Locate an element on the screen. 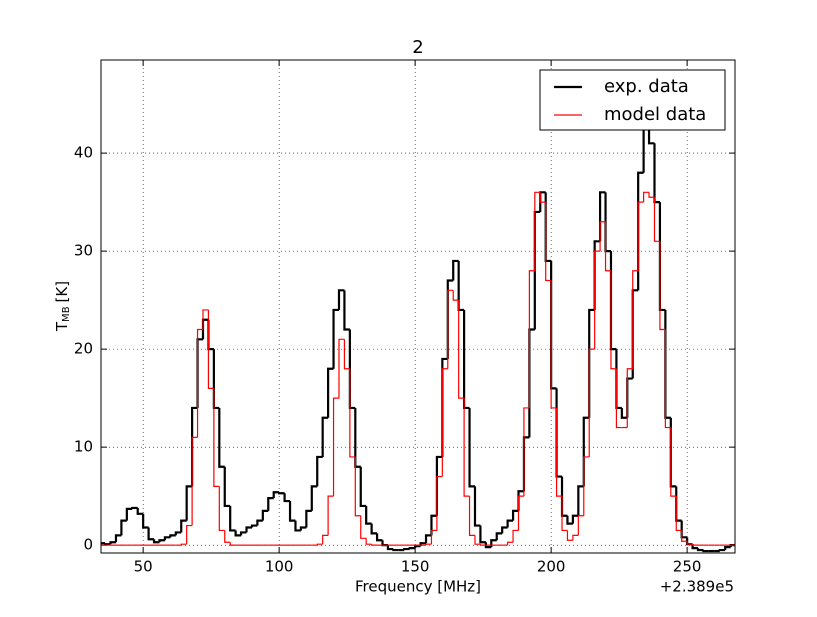  x-tick-label: 150 is located at coordinates (415, 567).